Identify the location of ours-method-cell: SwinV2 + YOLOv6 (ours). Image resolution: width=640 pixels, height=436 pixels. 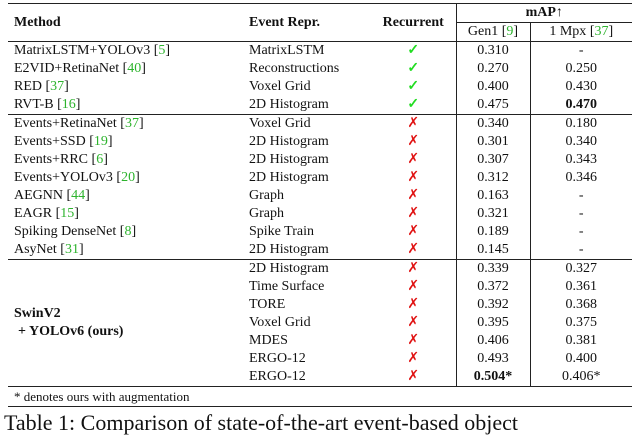
(125, 323).